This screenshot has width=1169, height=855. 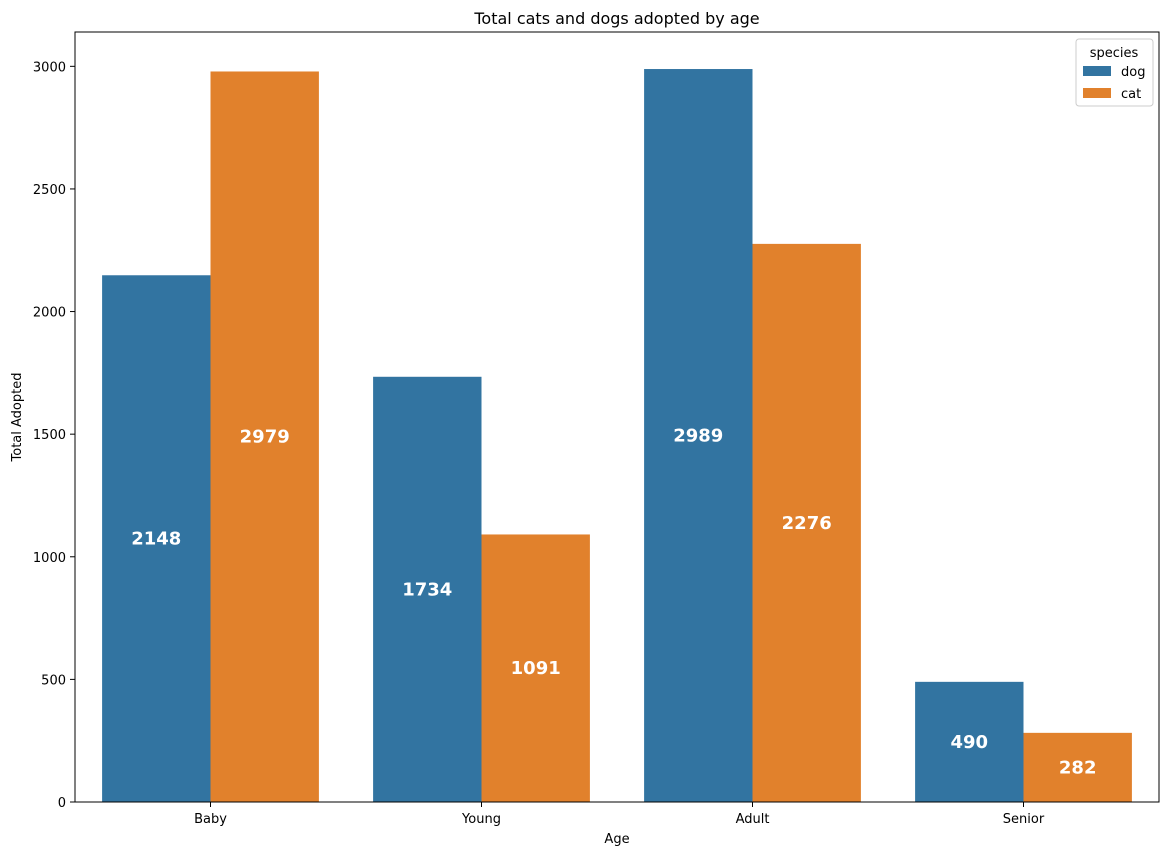 I want to click on y-axis-title: Total Adopted, so click(x=17, y=418).